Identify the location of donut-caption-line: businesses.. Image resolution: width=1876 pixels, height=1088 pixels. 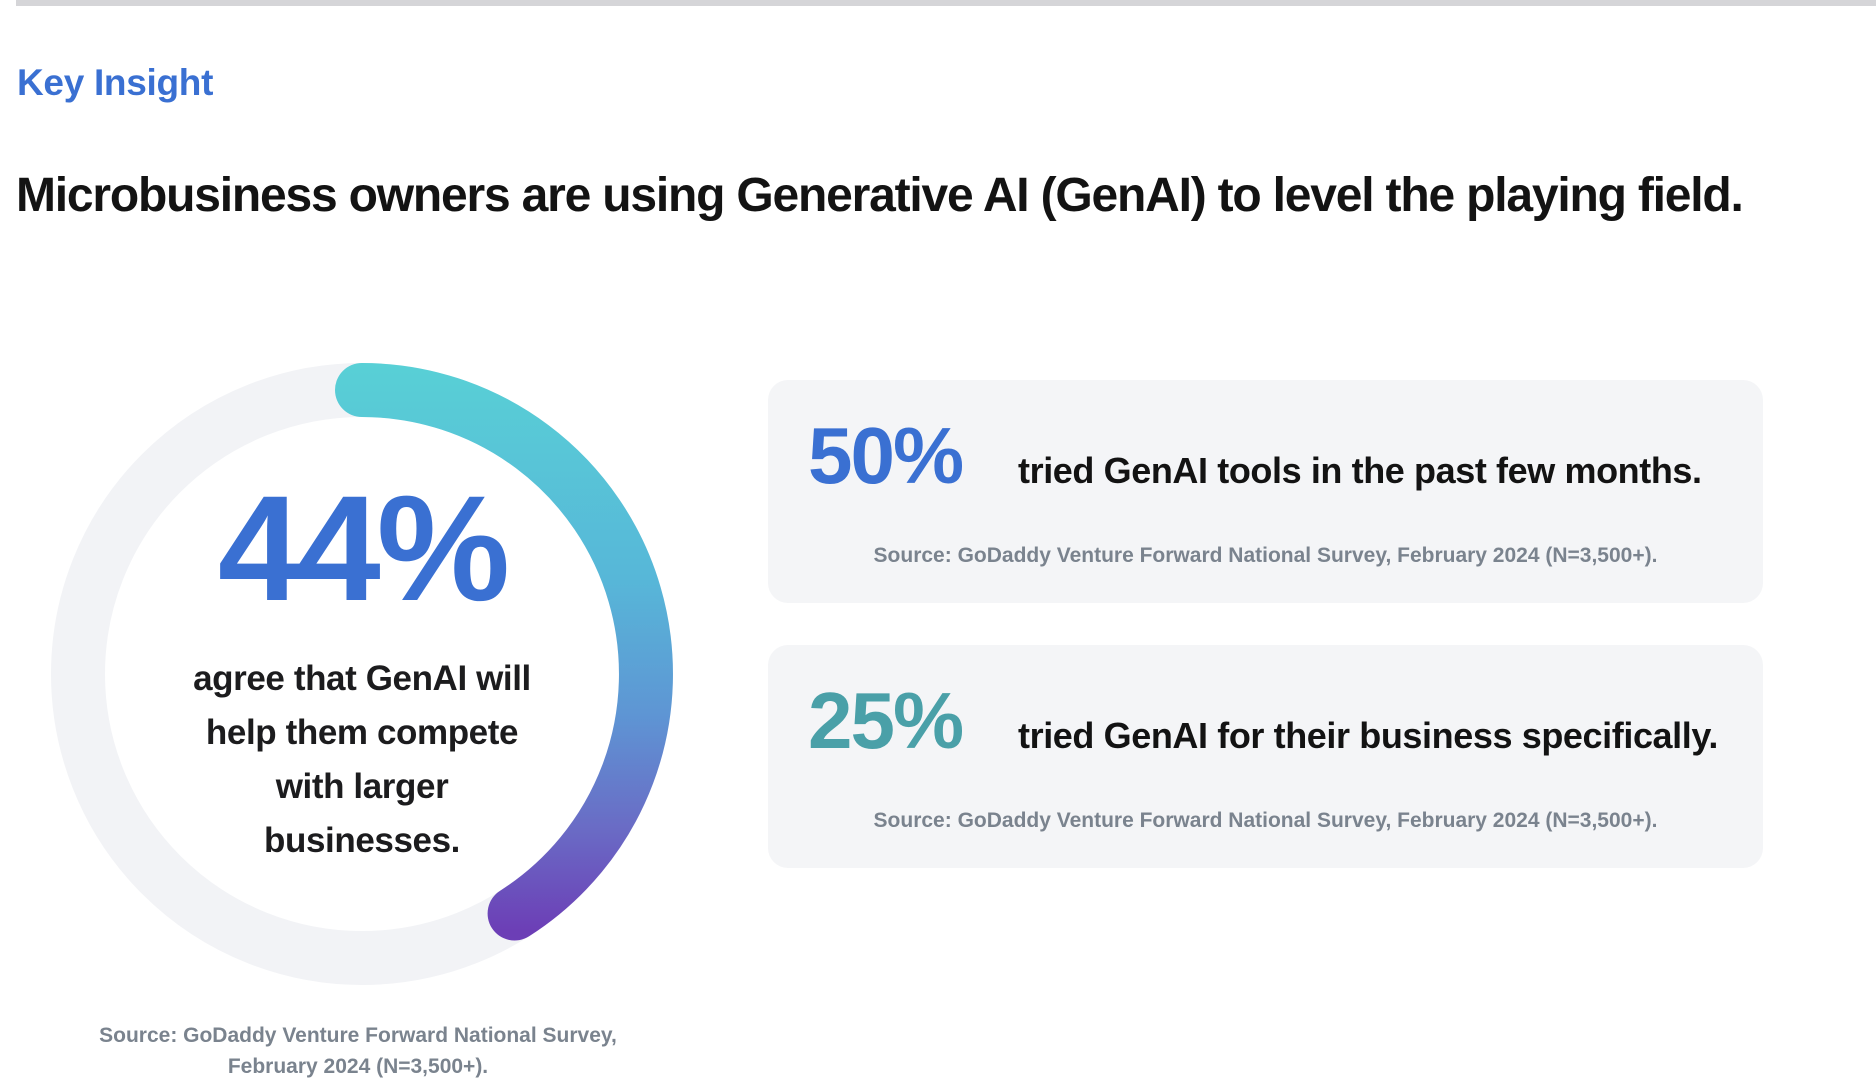
(362, 840).